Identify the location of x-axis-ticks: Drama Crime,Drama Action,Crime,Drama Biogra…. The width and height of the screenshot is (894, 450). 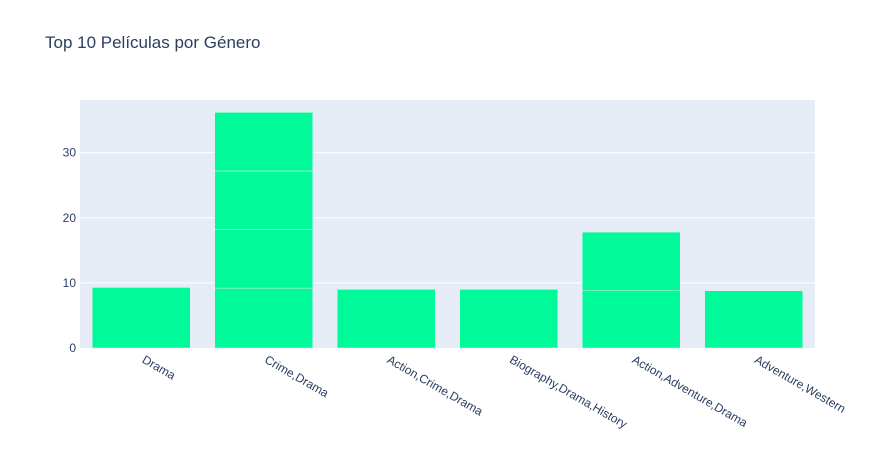
(494, 391).